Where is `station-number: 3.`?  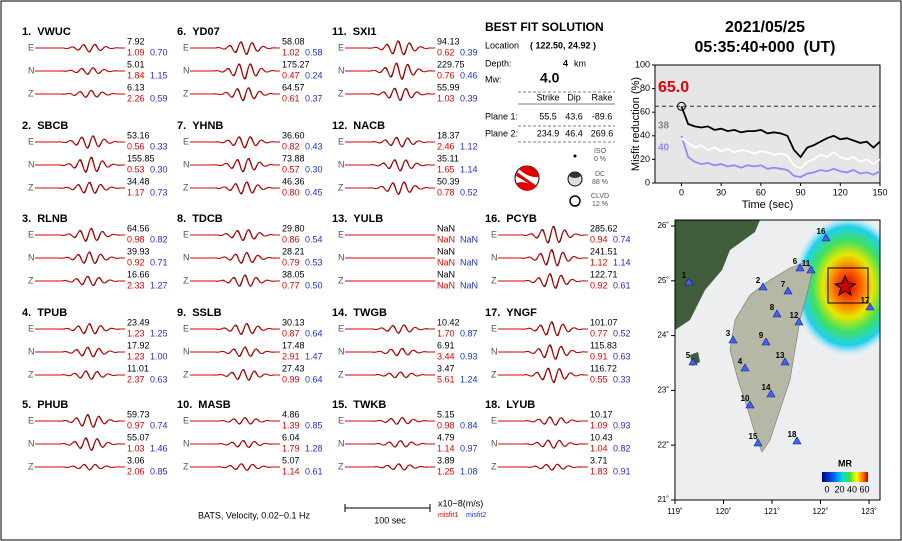
station-number: 3. is located at coordinates (26, 219).